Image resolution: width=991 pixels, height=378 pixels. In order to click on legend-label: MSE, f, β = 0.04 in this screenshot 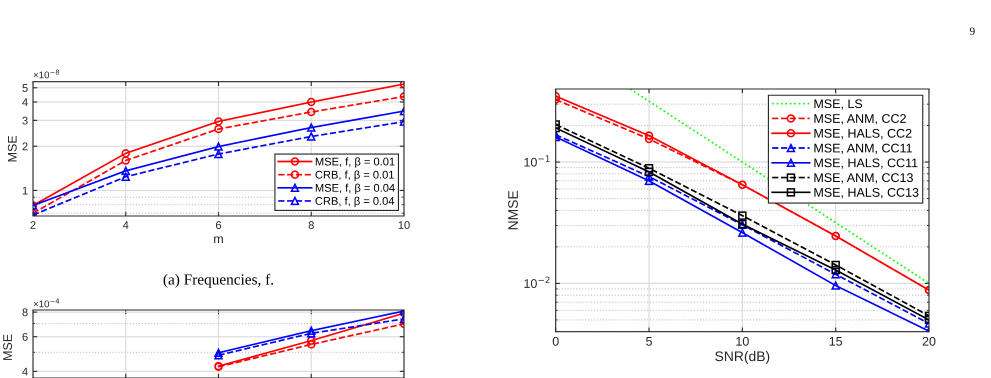, I will do `click(355, 189)`.